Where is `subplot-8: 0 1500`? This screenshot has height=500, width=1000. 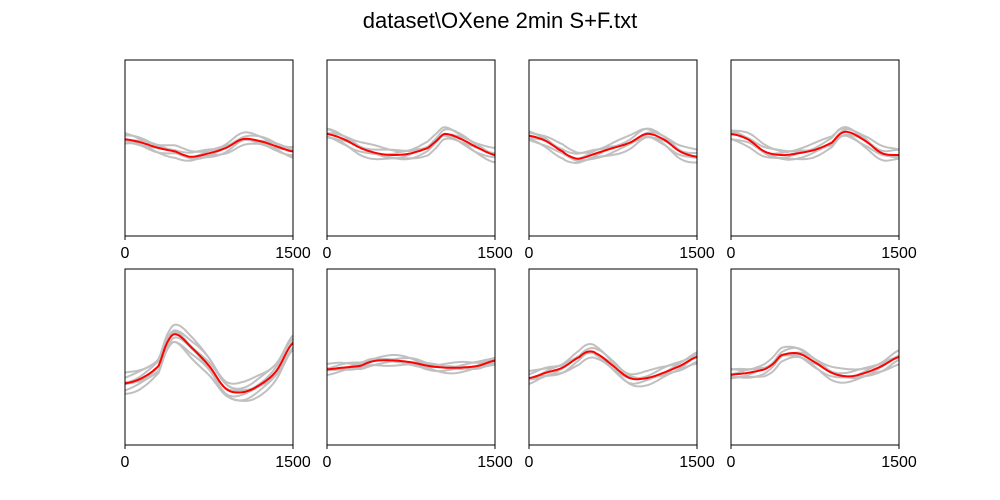
subplot-8: 0 1500 is located at coordinates (822, 369).